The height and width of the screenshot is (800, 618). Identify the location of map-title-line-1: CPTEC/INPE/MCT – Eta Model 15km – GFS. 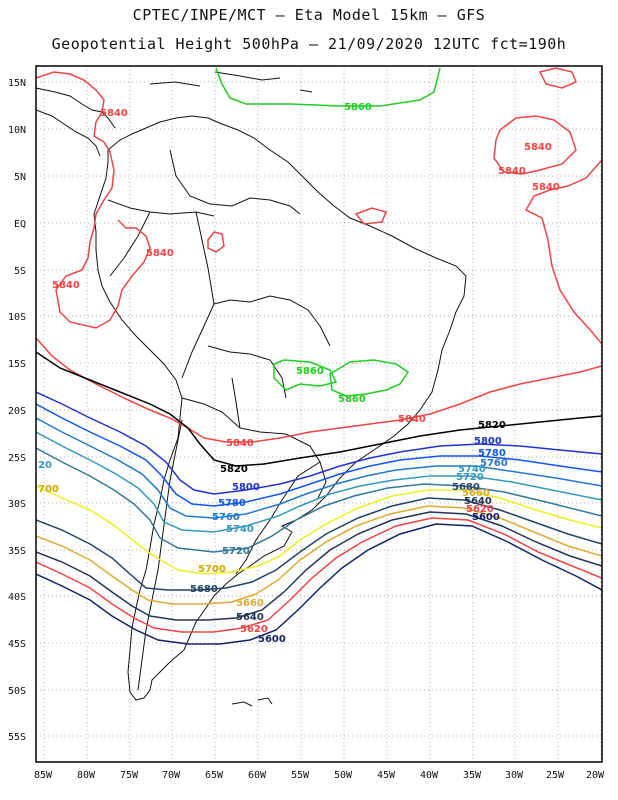
(309, 15).